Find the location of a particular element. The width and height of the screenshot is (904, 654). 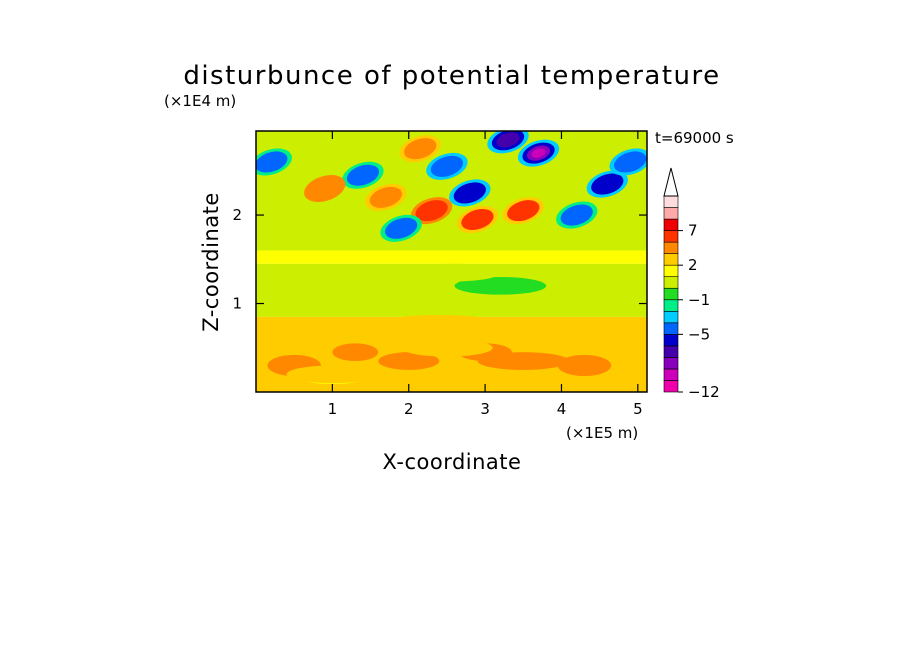

colorbar-tick-label: −5 is located at coordinates (699, 334).